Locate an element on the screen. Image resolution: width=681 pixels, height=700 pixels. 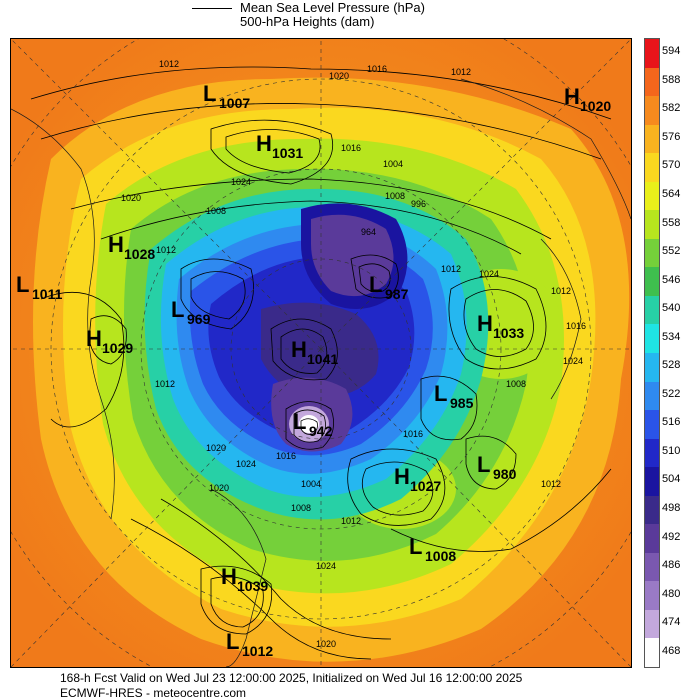
colorbar-tick-label: 540 is located at coordinates (671, 308).